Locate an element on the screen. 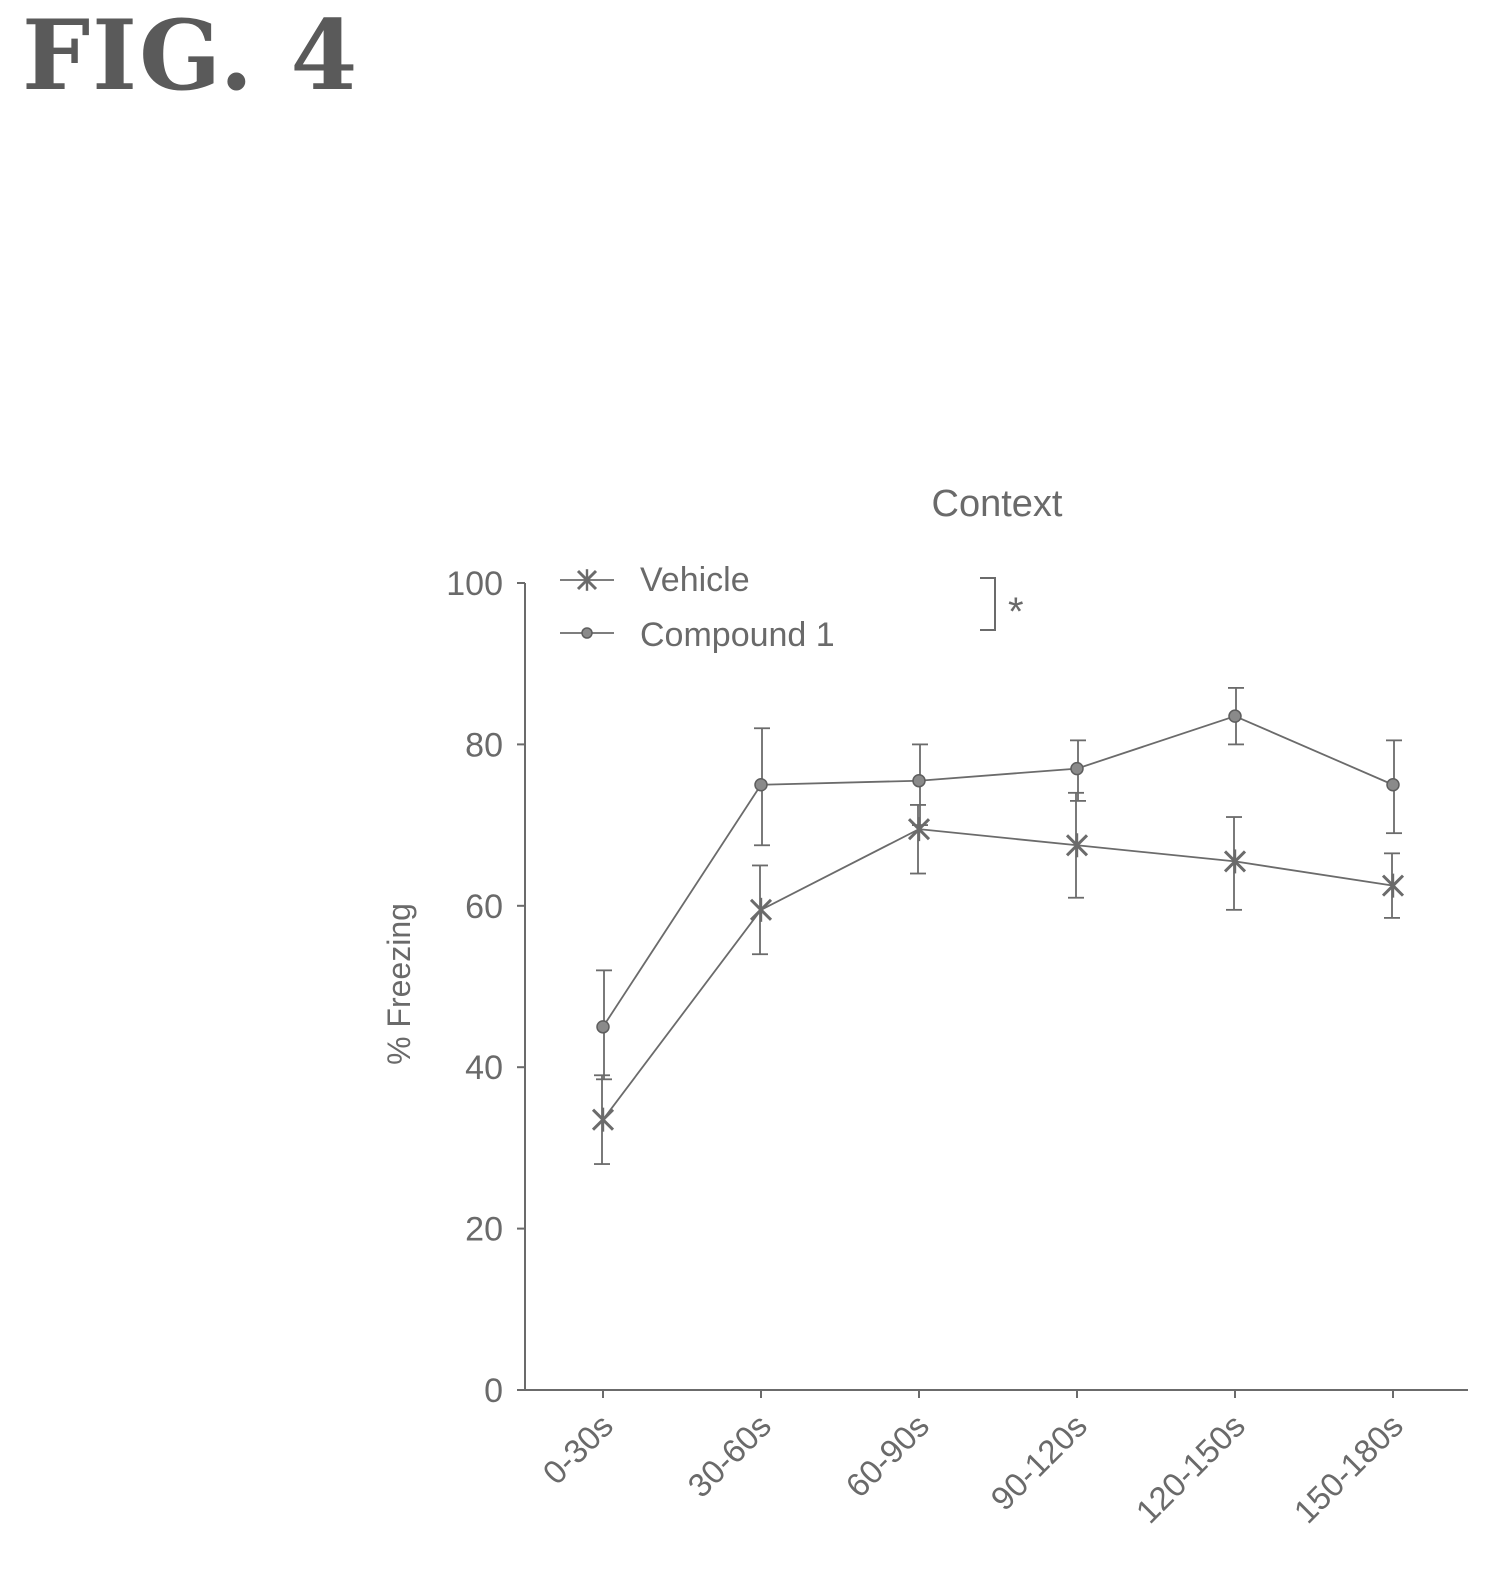 Image resolution: width=1494 pixels, height=1571 pixels. chart-title: Context is located at coordinates (997, 504).